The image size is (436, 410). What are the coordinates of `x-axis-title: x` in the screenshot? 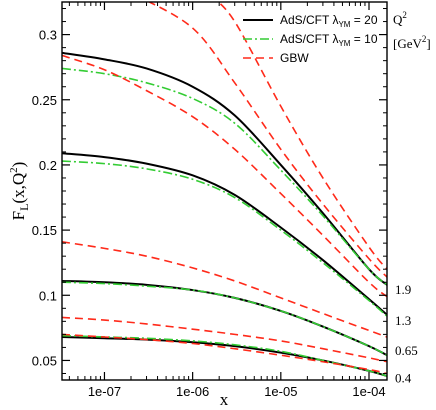 It's located at (224, 399).